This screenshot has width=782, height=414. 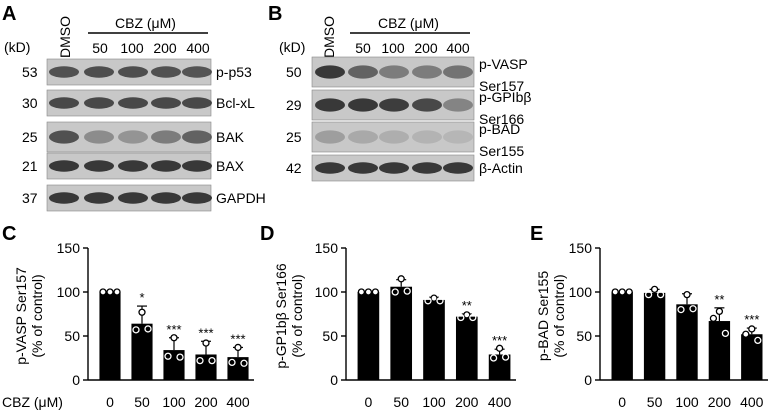 I want to click on protein-label: β-Actin, so click(x=501, y=168).